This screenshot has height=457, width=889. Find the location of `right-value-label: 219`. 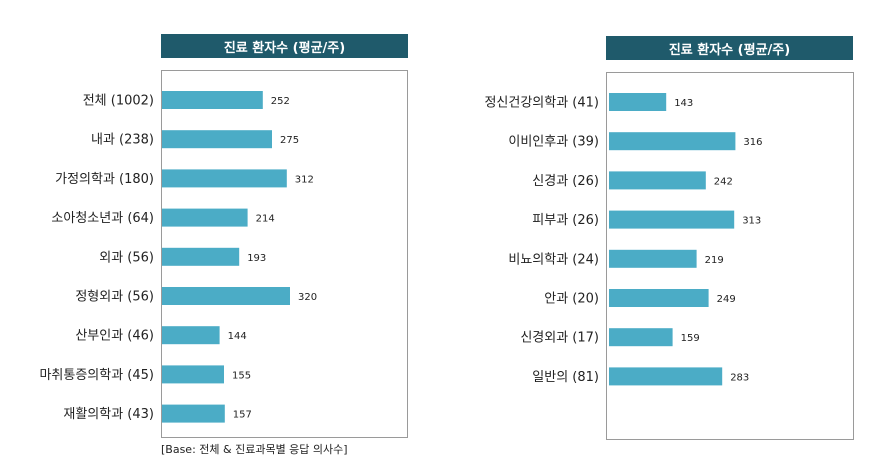

right-value-label: 219 is located at coordinates (714, 260).